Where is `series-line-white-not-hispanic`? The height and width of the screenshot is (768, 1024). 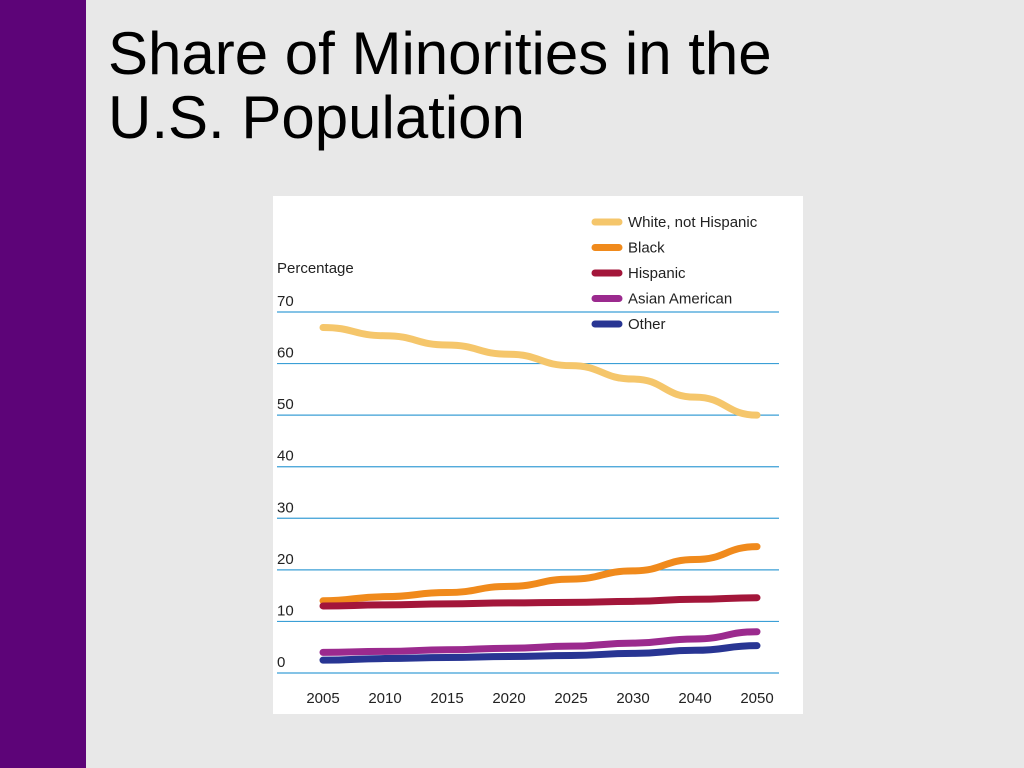 series-line-white-not-hispanic is located at coordinates (540, 371).